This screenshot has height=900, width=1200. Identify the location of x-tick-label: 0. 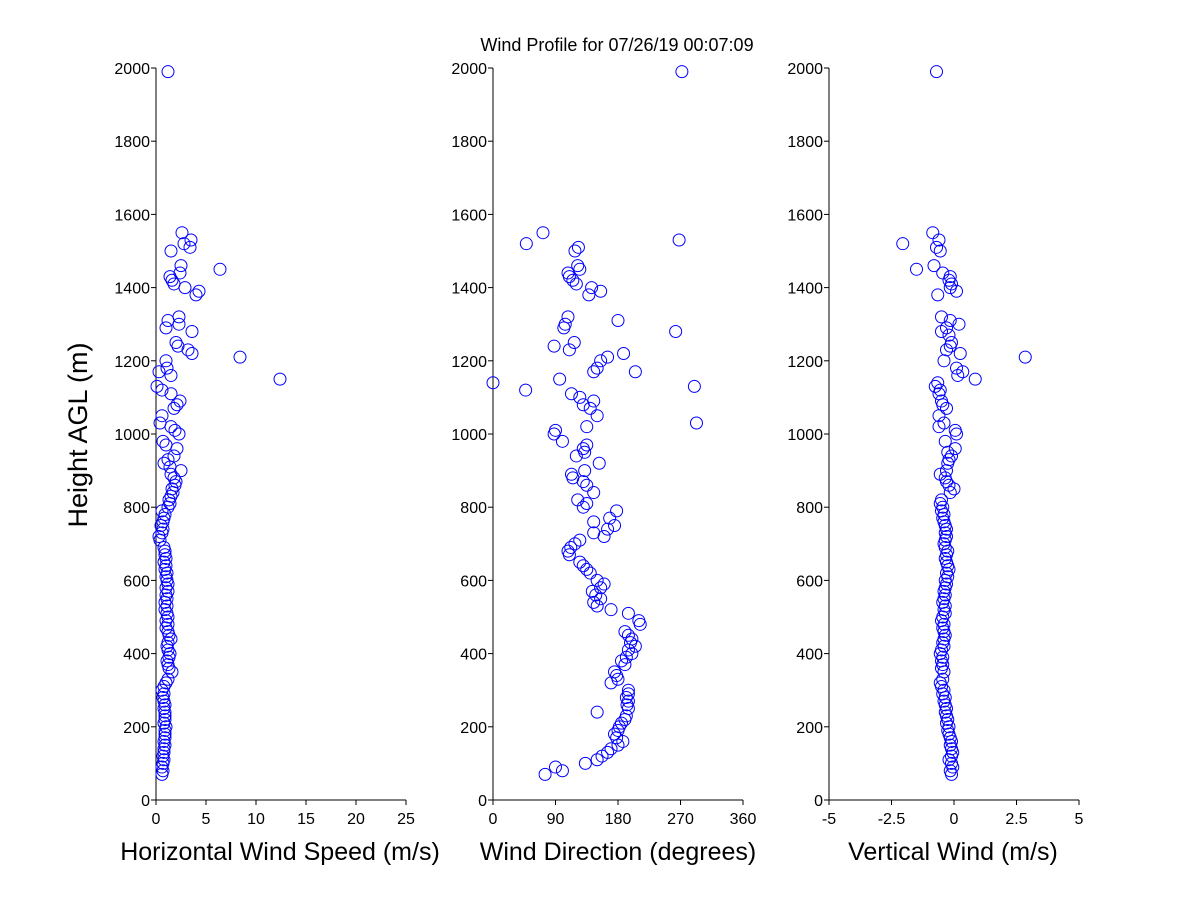
(493, 819).